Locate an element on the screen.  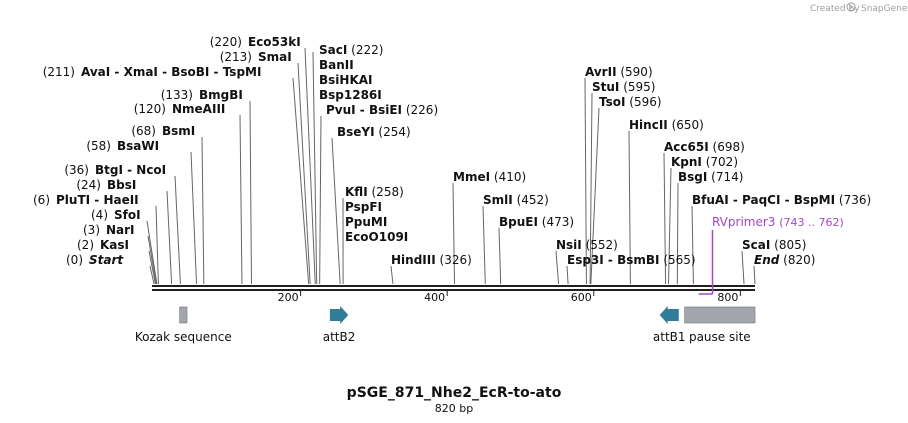
site-label: NsiI (552) is located at coordinates (587, 245).